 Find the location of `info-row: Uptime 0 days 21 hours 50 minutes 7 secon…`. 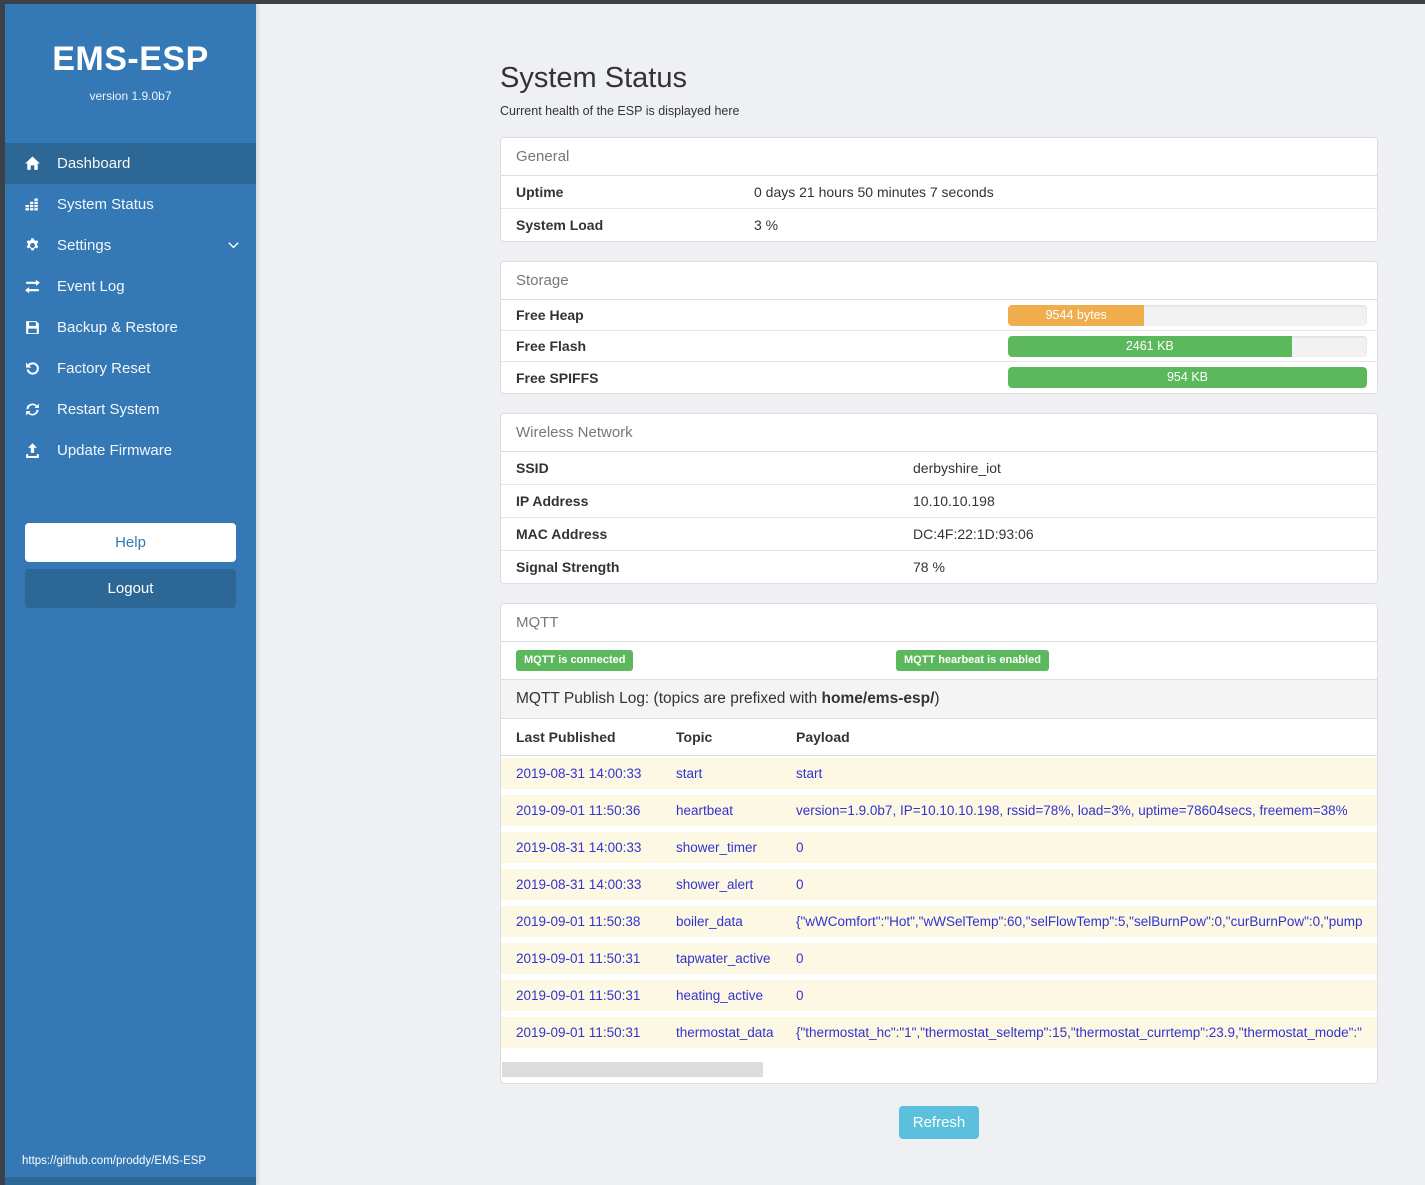

info-row: Uptime 0 days 21 hours 50 minutes 7 secon… is located at coordinates (939, 192).